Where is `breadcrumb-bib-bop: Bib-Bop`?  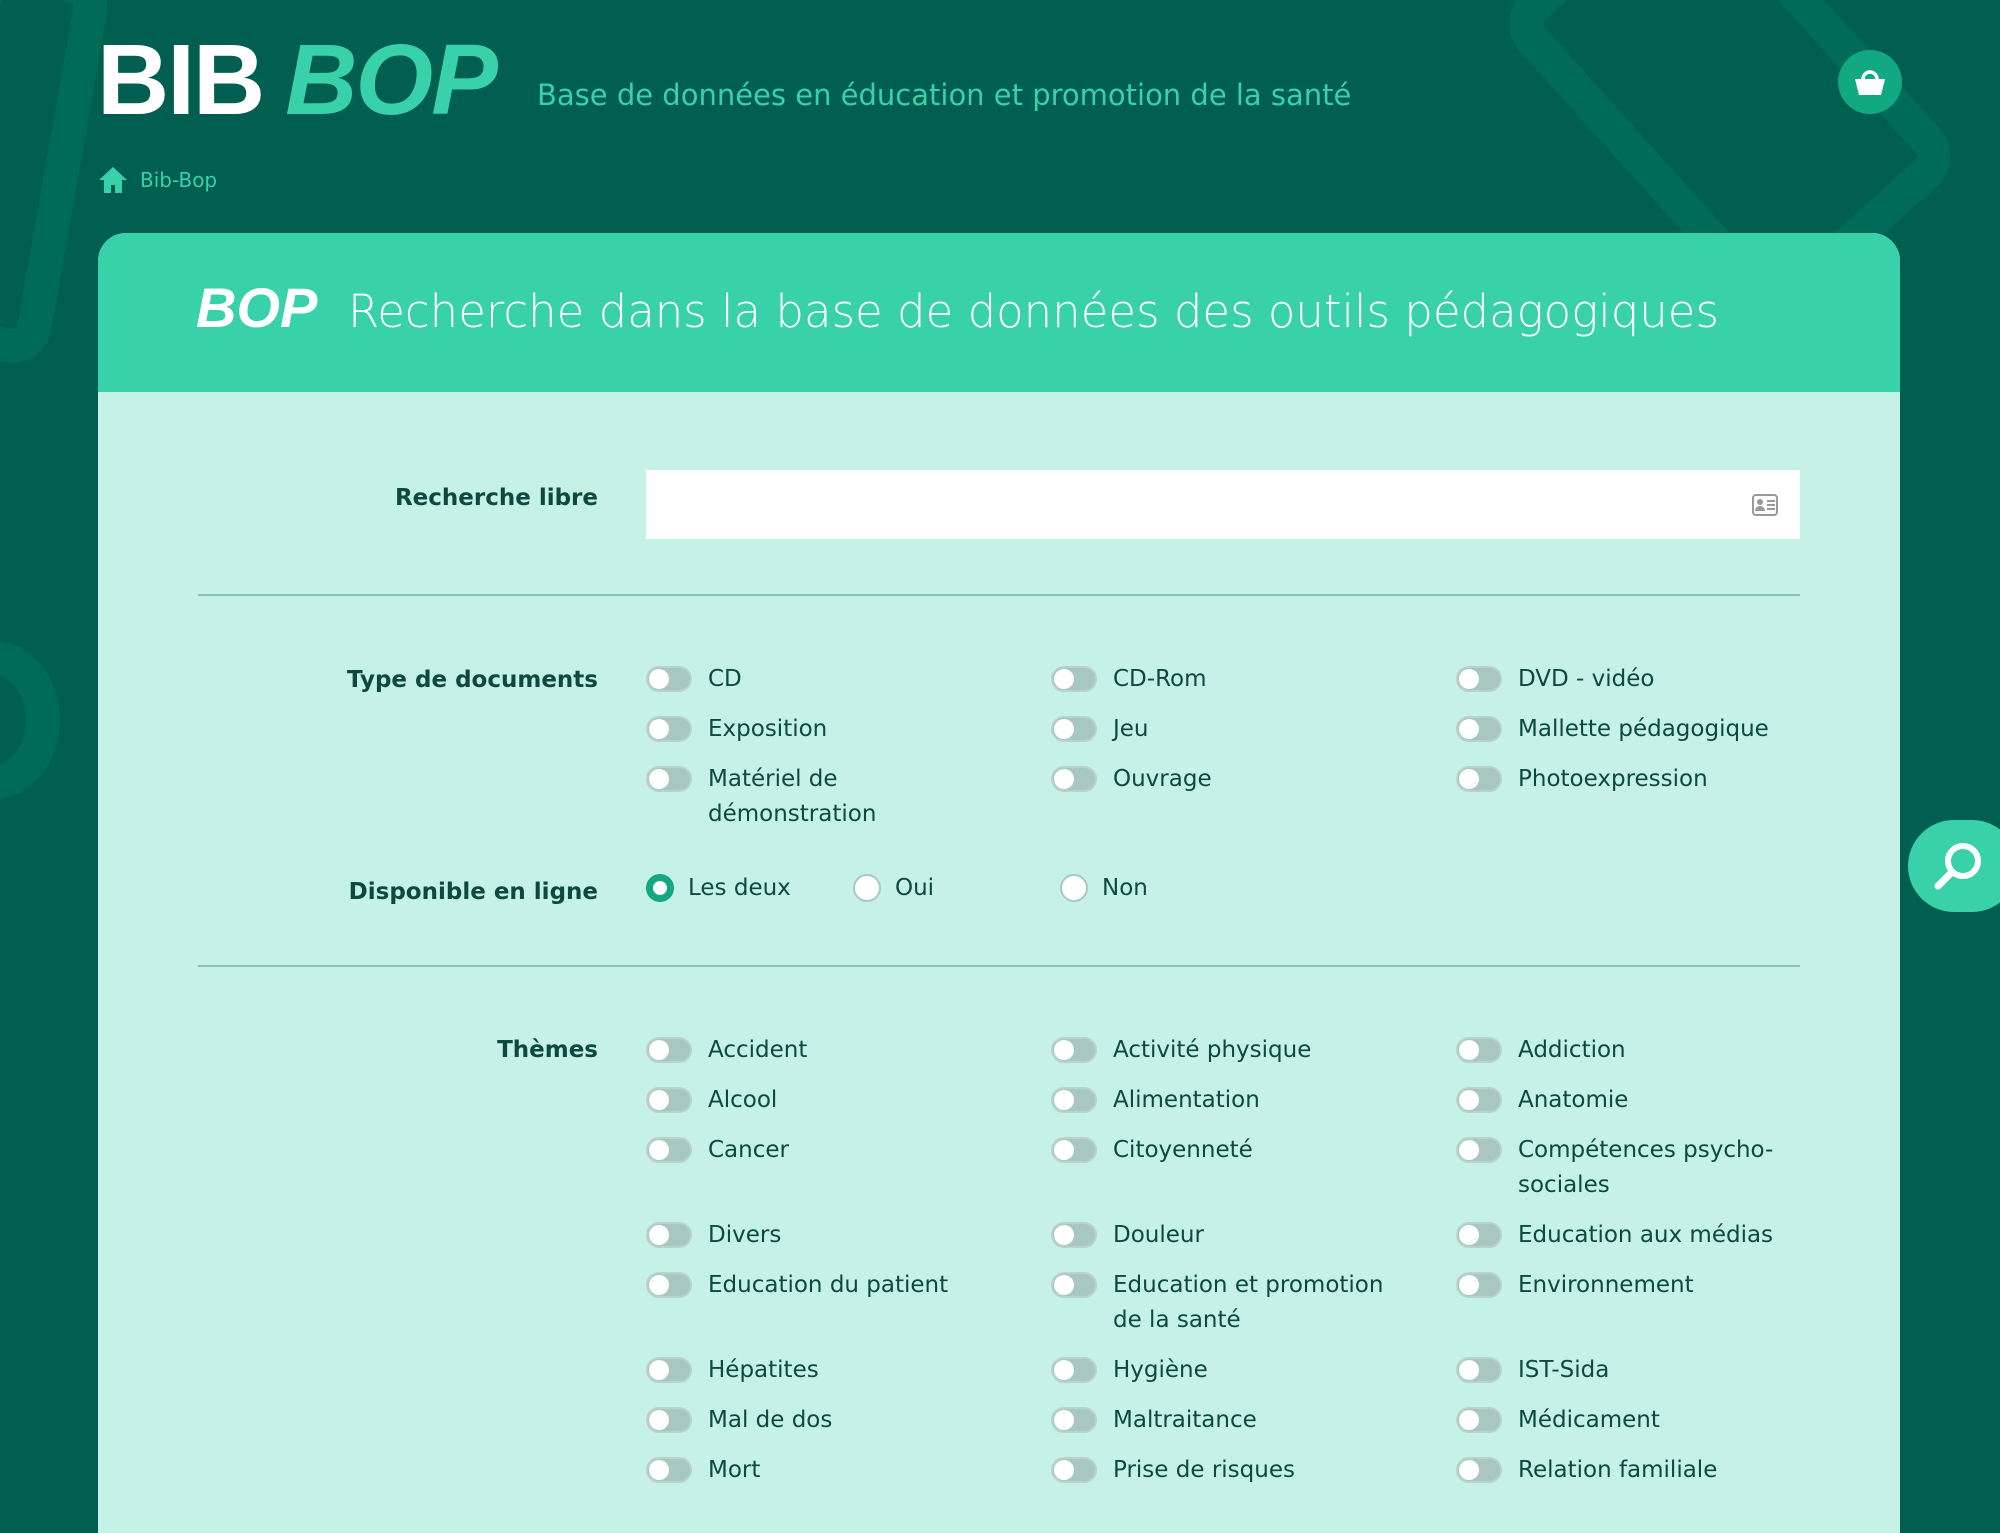
breadcrumb-bib-bop: Bib-Bop is located at coordinates (179, 180).